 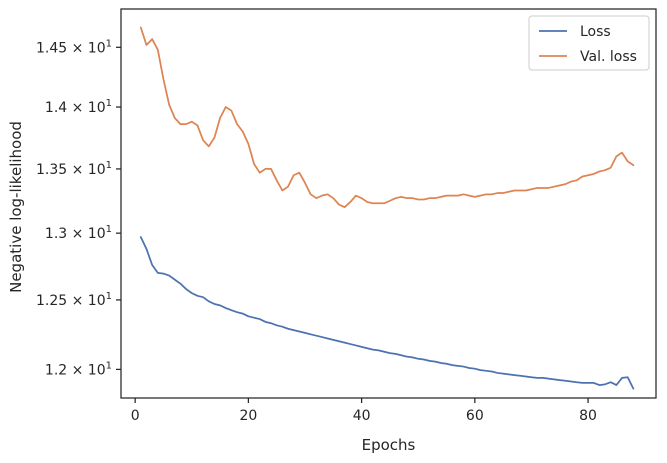 What do you see at coordinates (74, 47) in the screenshot?
I see `y-tick-label: 1.45 × 10¹` at bounding box center [74, 47].